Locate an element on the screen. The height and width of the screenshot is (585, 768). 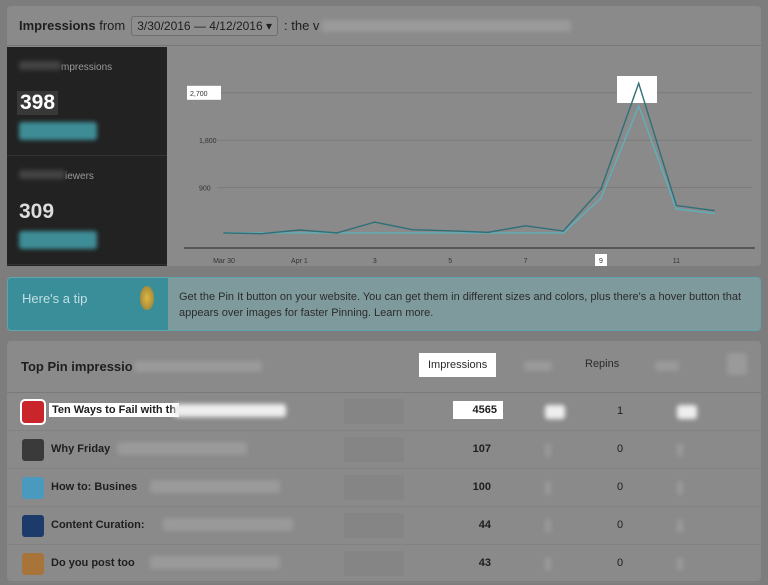
x-tick-label: 5 is located at coordinates (450, 261).